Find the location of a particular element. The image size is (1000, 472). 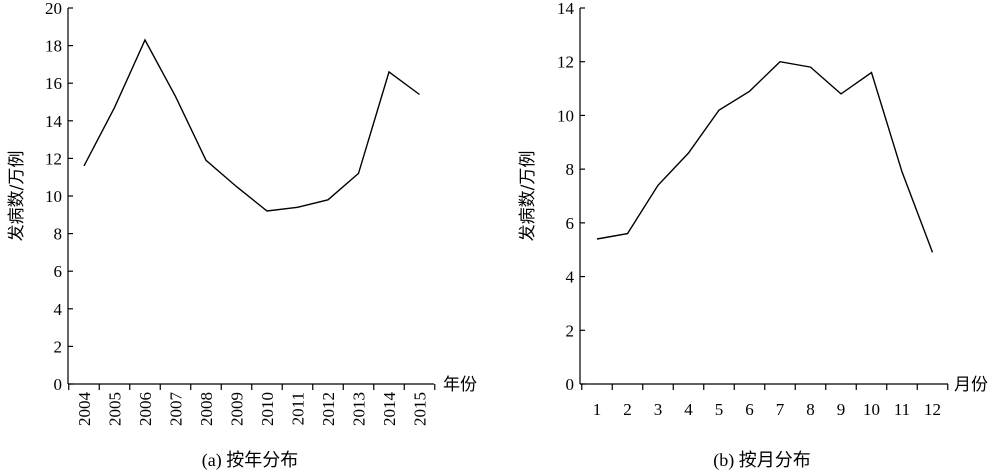

series-line-monthly is located at coordinates (765, 156).